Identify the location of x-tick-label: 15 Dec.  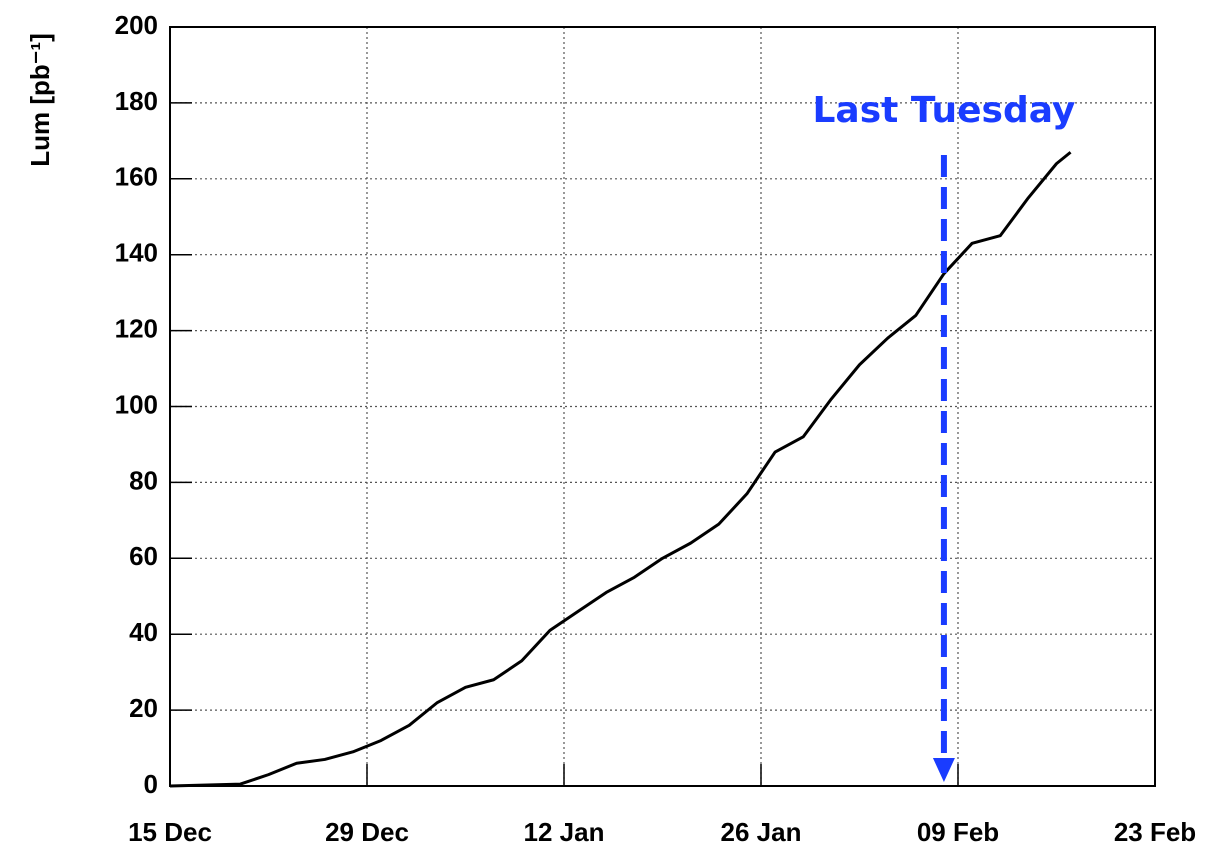
(170, 832).